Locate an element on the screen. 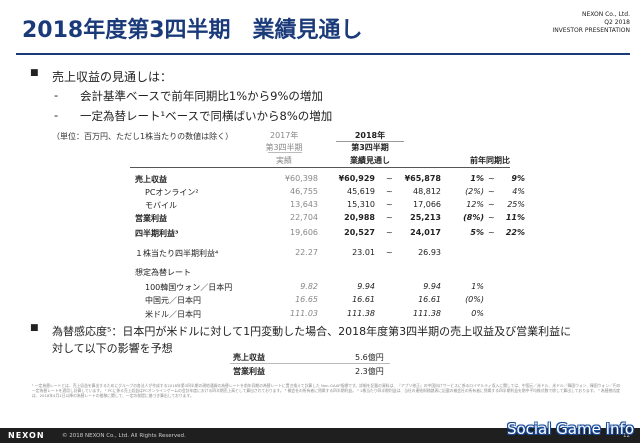  pct-change: (0%) is located at coordinates (474, 299).